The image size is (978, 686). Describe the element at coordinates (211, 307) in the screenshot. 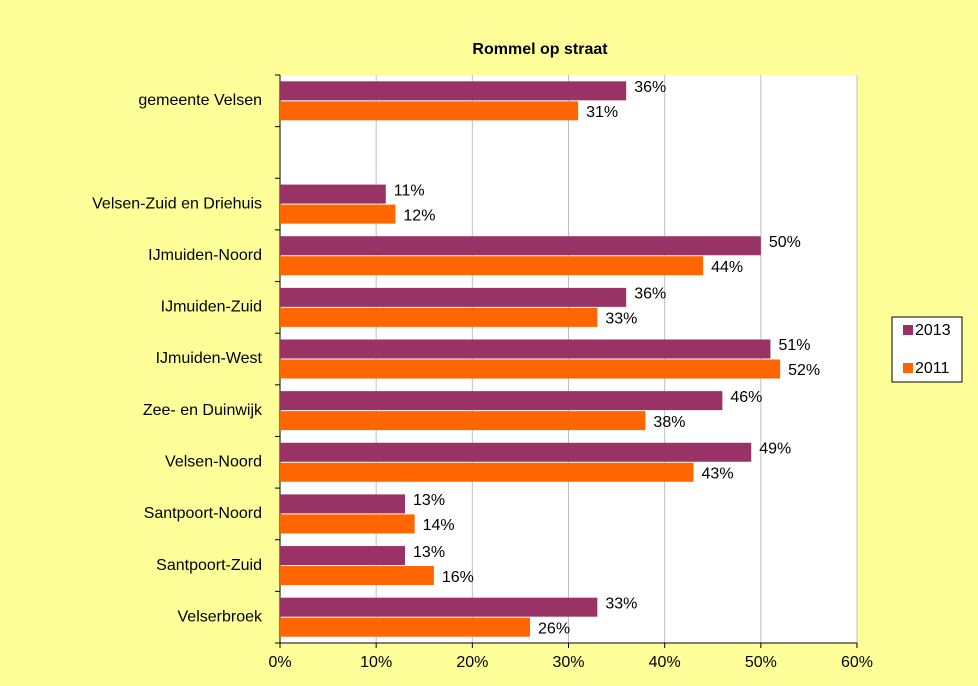

I see `y-tick-label: IJmuiden-Zuid` at that location.